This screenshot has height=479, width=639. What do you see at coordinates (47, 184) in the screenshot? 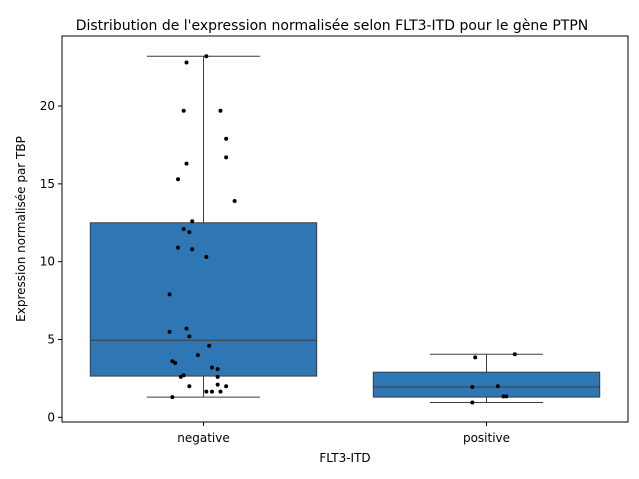
I see `y-tick-label: 15` at bounding box center [47, 184].